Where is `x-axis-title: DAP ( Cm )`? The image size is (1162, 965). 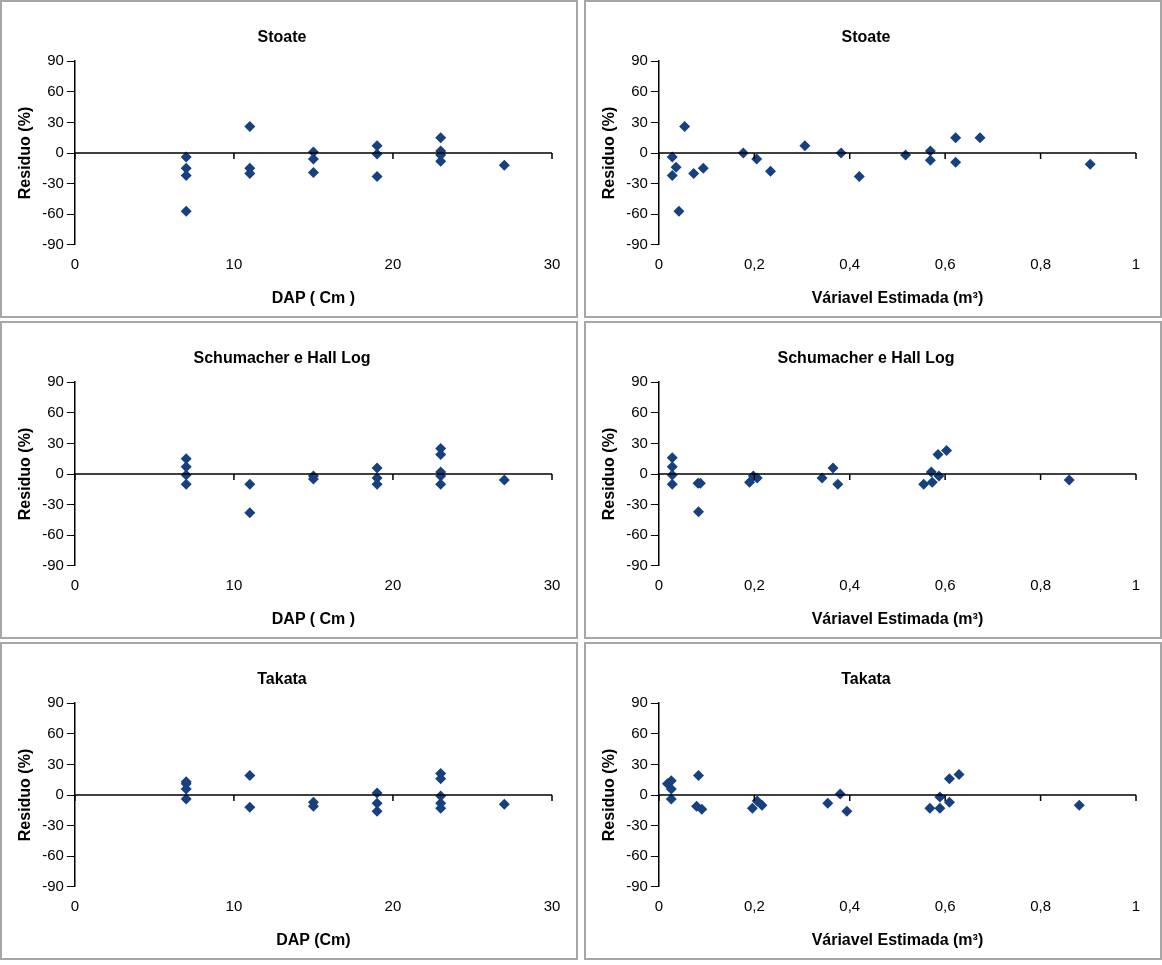 x-axis-title: DAP ( Cm ) is located at coordinates (313, 618).